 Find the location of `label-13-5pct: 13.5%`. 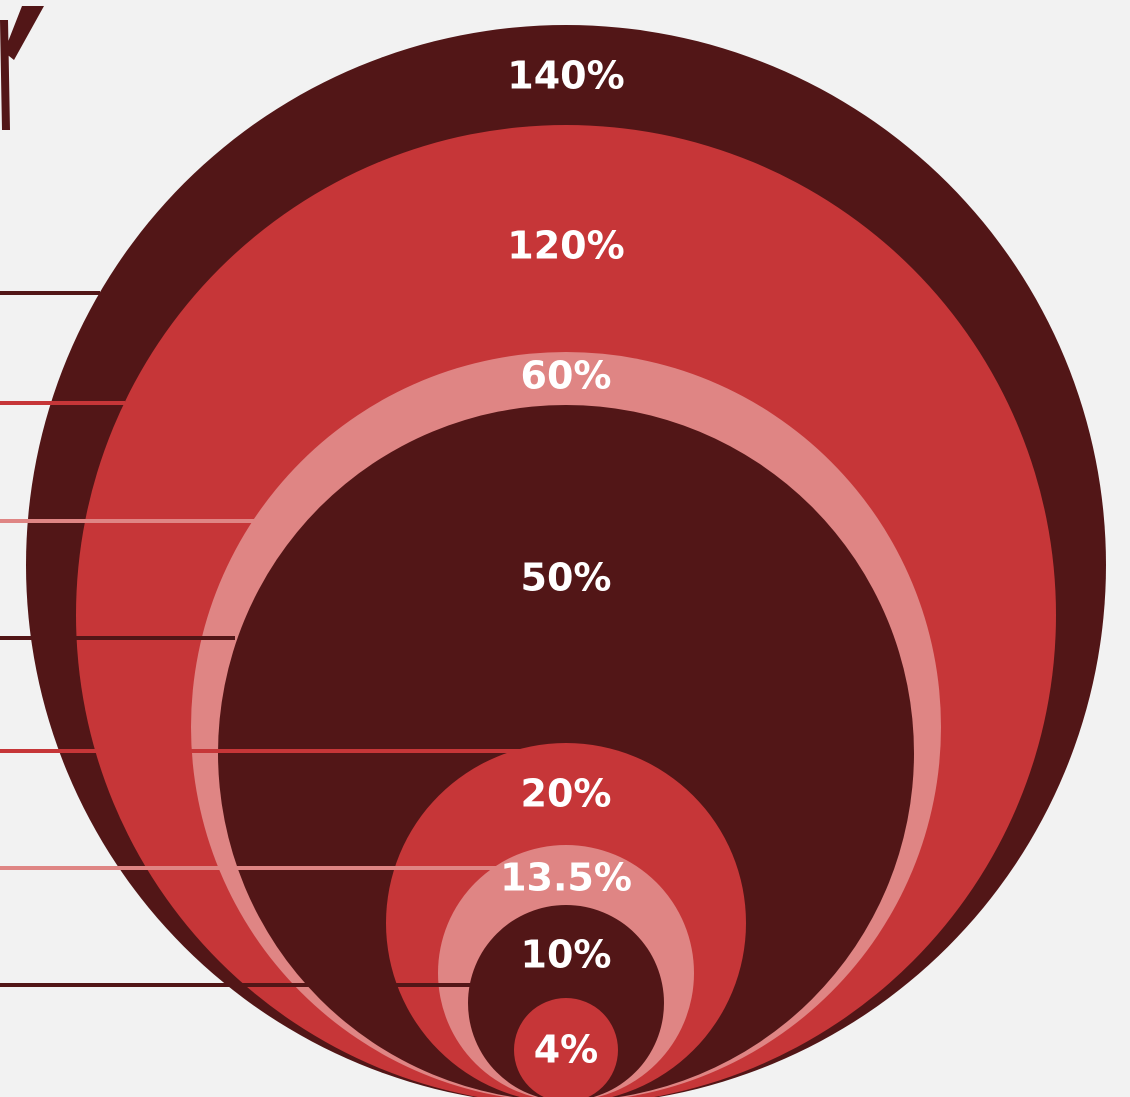

label-13-5pct: 13.5% is located at coordinates (566, 878).